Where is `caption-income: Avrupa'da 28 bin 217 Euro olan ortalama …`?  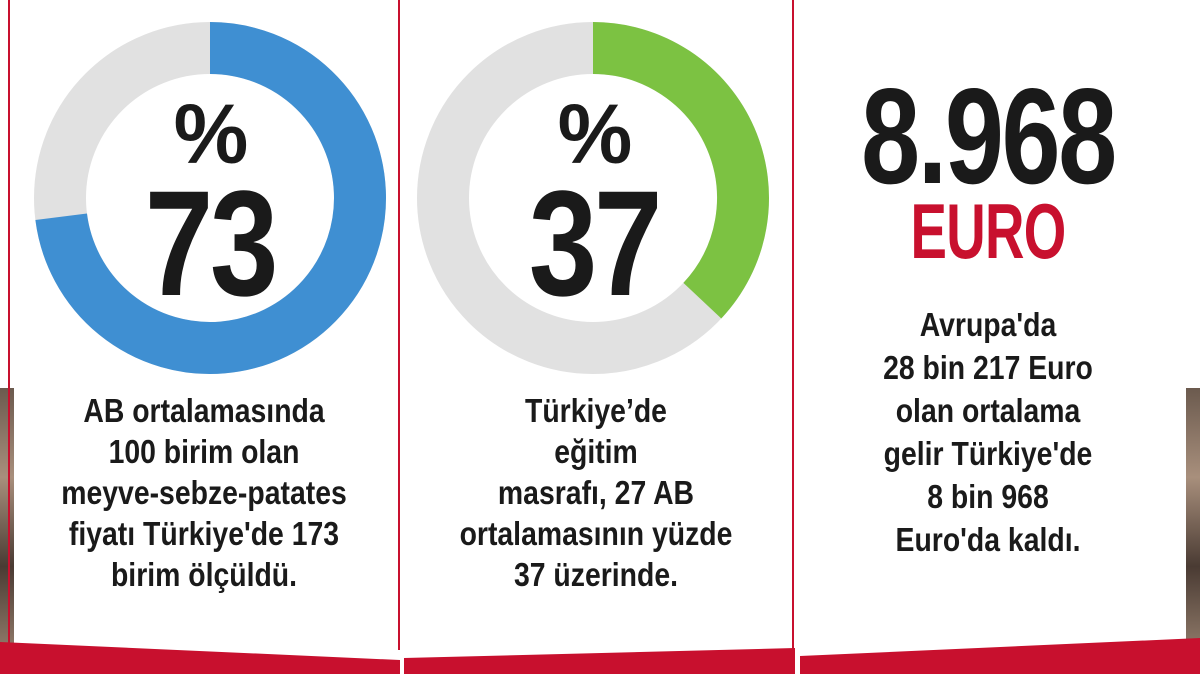 caption-income: Avrupa'da 28 bin 217 Euro olan ortalama … is located at coordinates (988, 432).